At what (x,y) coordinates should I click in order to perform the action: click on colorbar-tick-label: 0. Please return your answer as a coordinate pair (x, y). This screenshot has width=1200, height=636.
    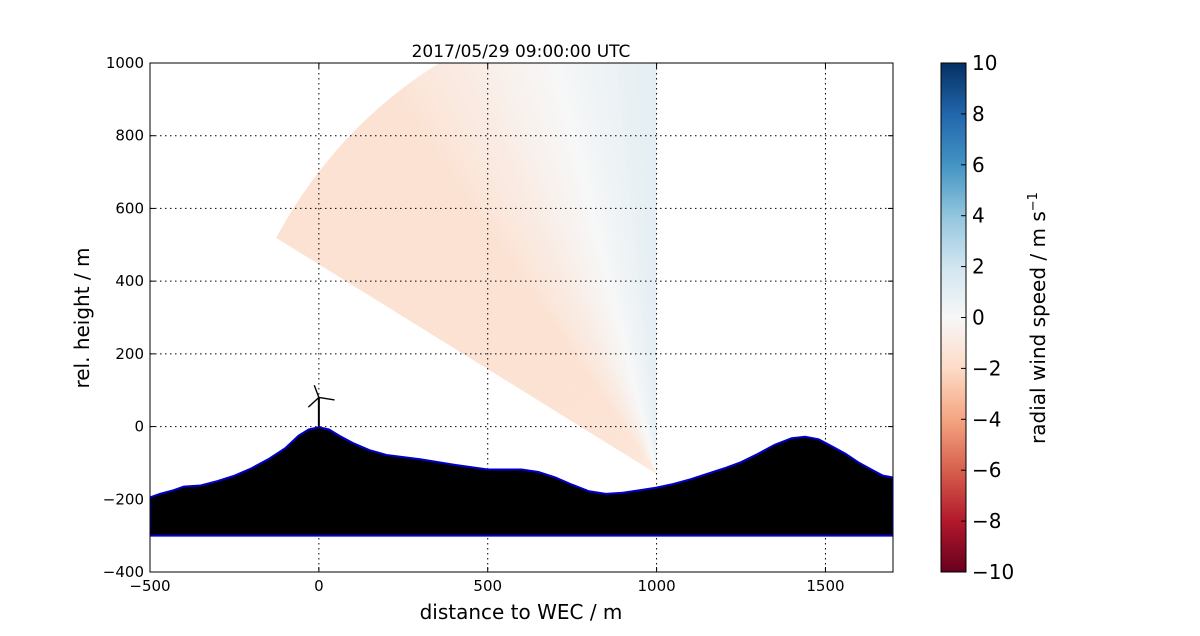
    Looking at the image, I should click on (978, 318).